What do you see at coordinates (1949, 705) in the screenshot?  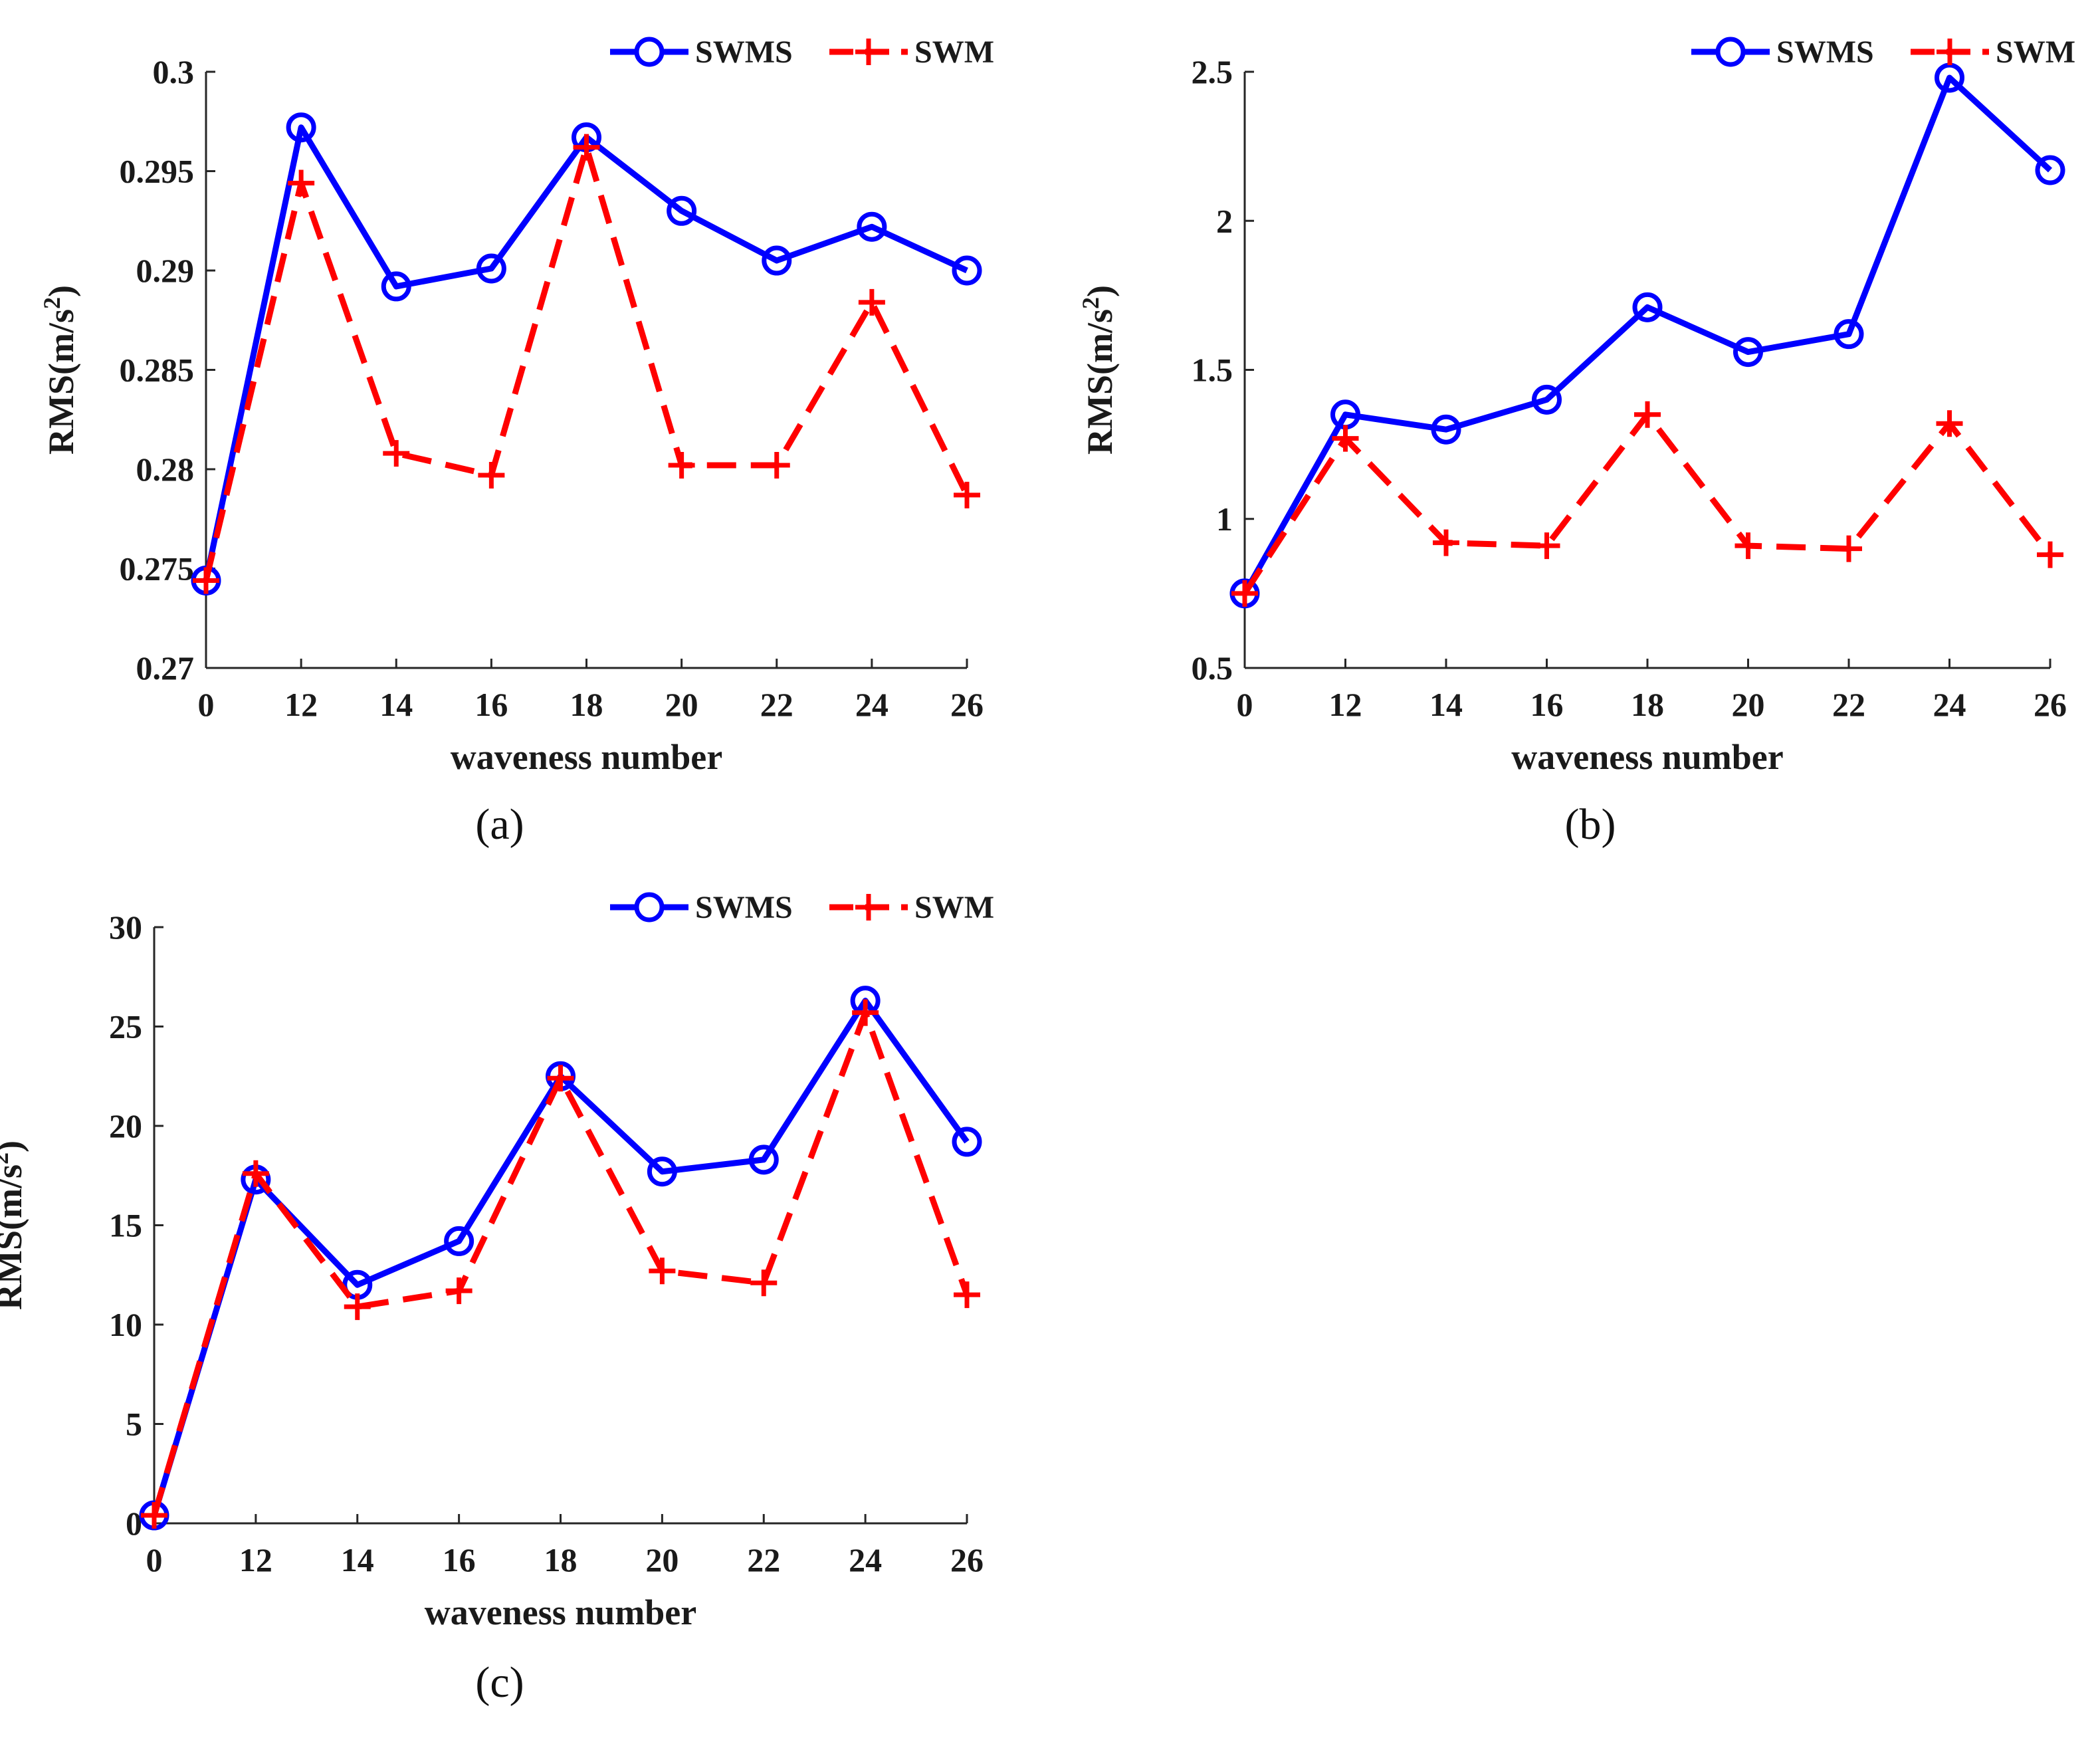 I see `x-tick-label: 24` at bounding box center [1949, 705].